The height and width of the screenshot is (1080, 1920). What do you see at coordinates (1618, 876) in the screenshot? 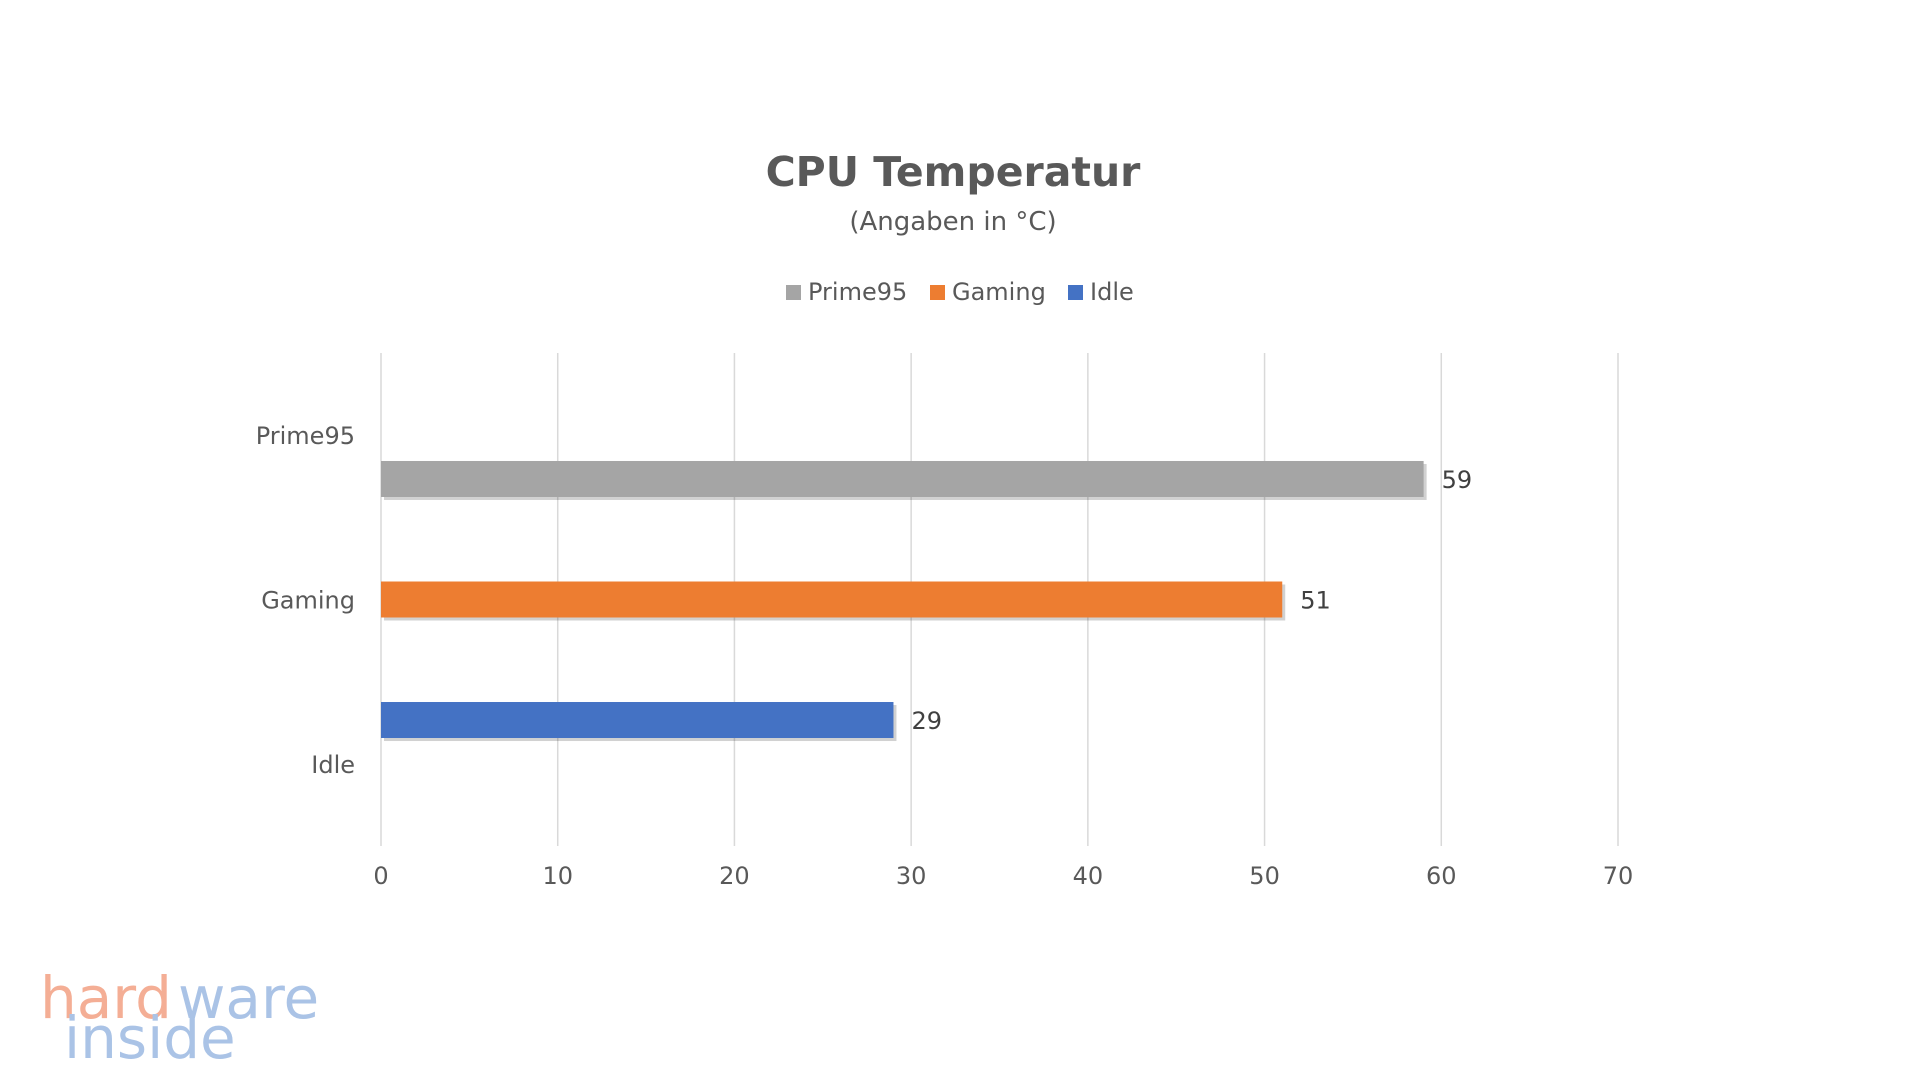
I see `x-tick-label: 70` at bounding box center [1618, 876].